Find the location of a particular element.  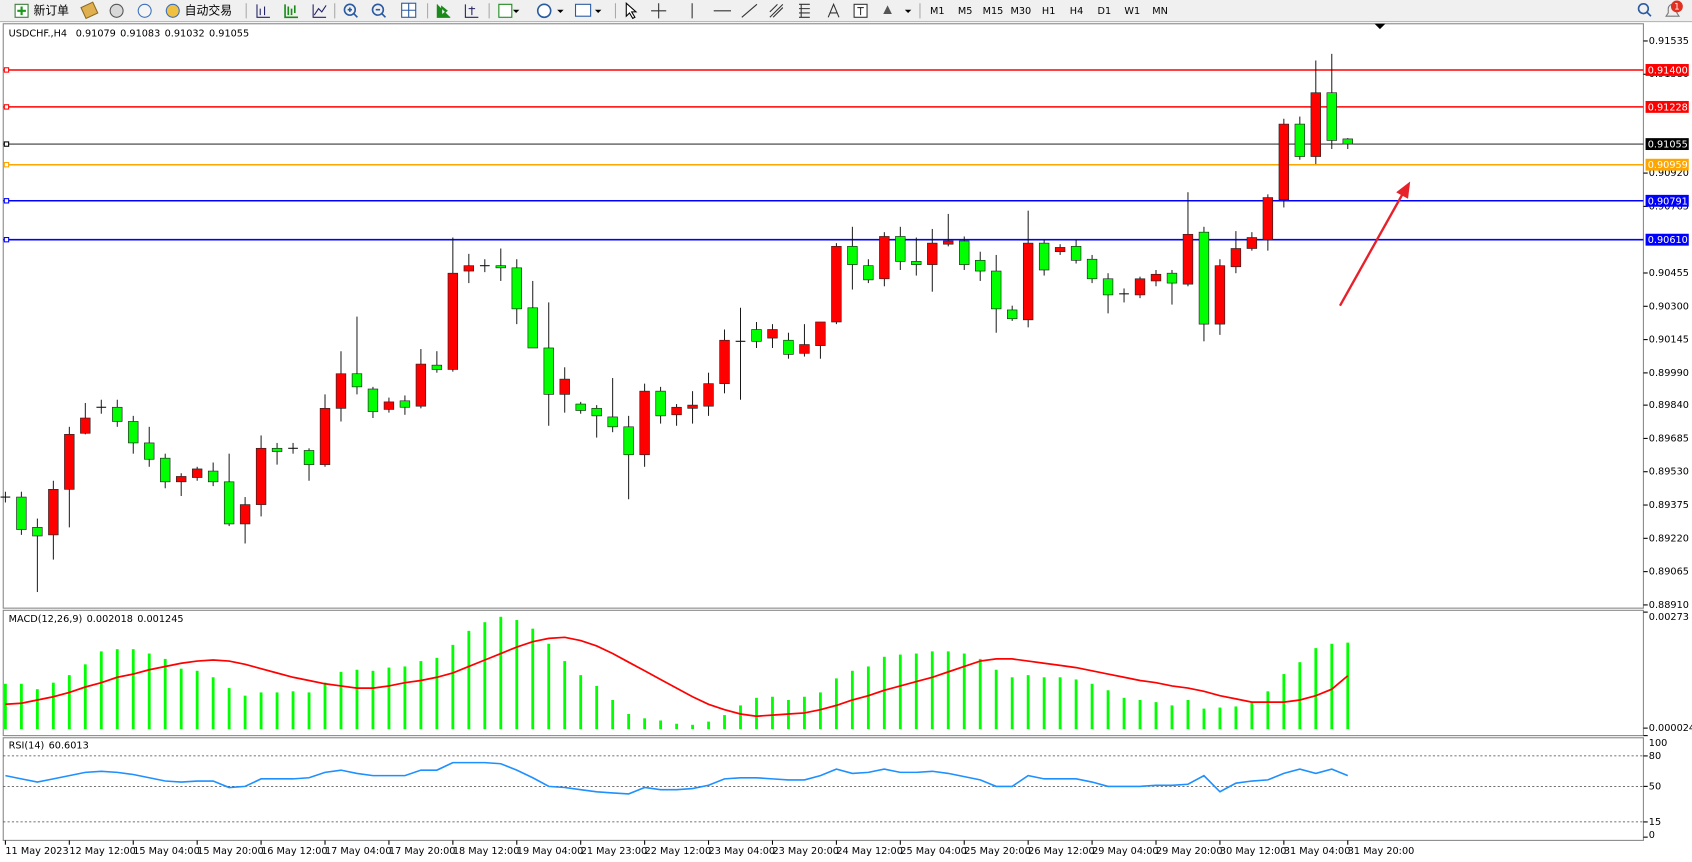

crosshair-tool is located at coordinates (659, 11).